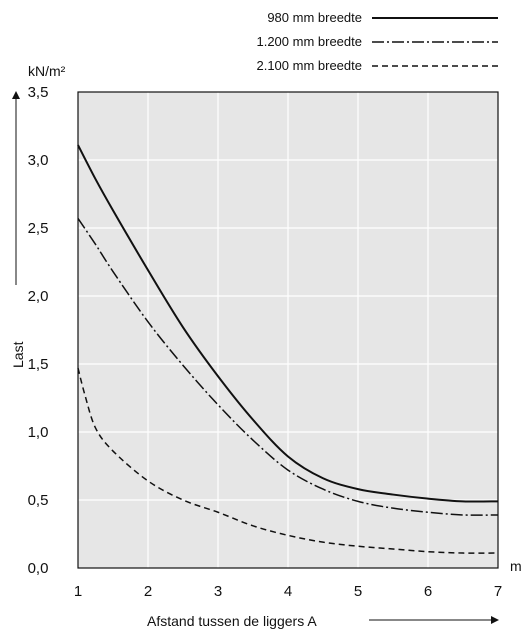 This screenshot has height=632, width=526. Describe the element at coordinates (148, 591) in the screenshot. I see `x-tick-label: 2` at that location.